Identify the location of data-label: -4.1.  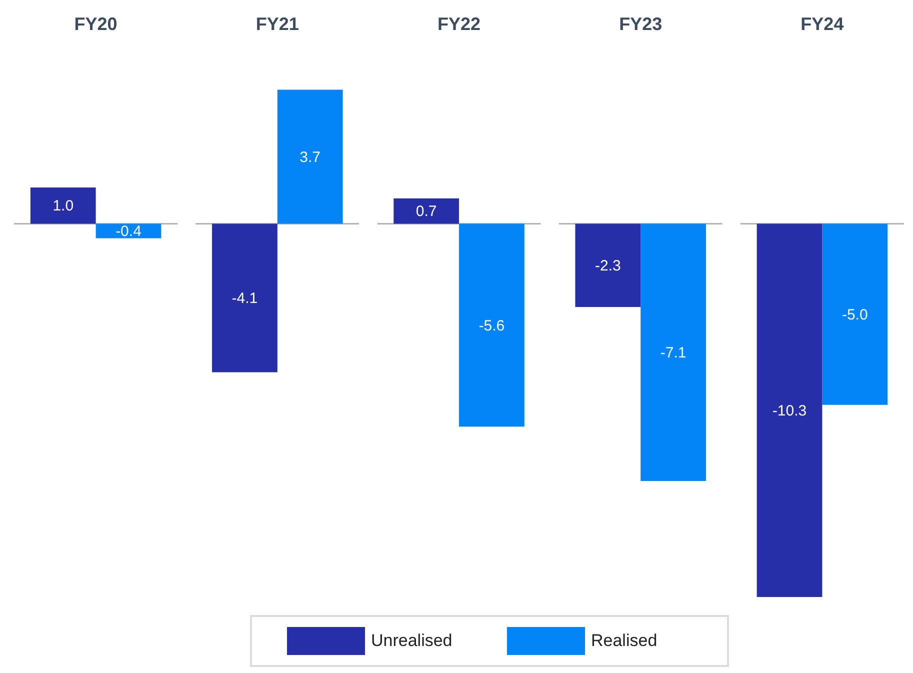
(245, 299).